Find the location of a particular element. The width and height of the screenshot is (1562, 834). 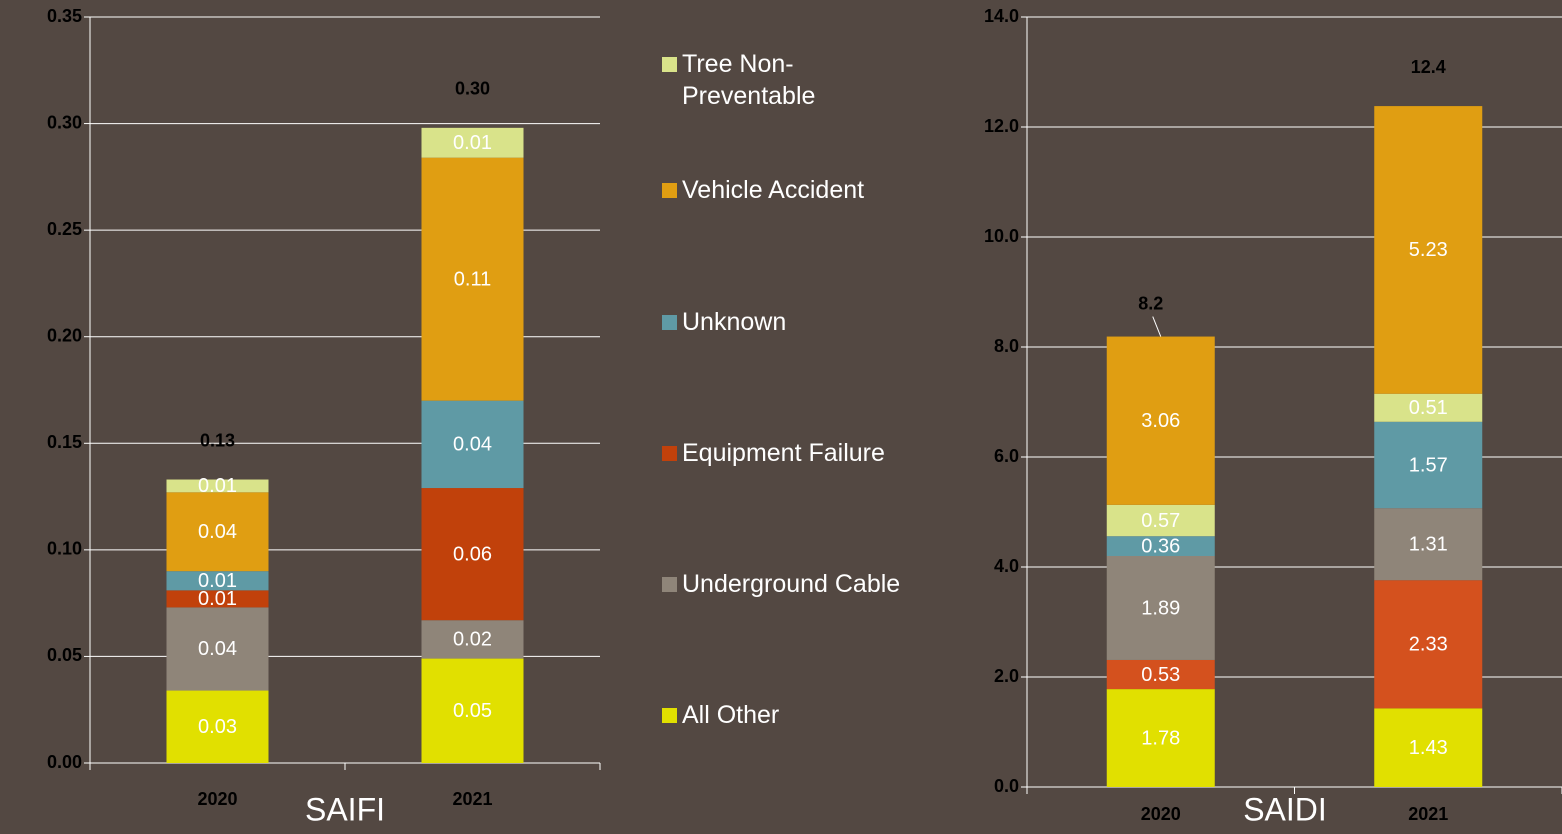

data-label: 1.89 is located at coordinates (1160, 608).